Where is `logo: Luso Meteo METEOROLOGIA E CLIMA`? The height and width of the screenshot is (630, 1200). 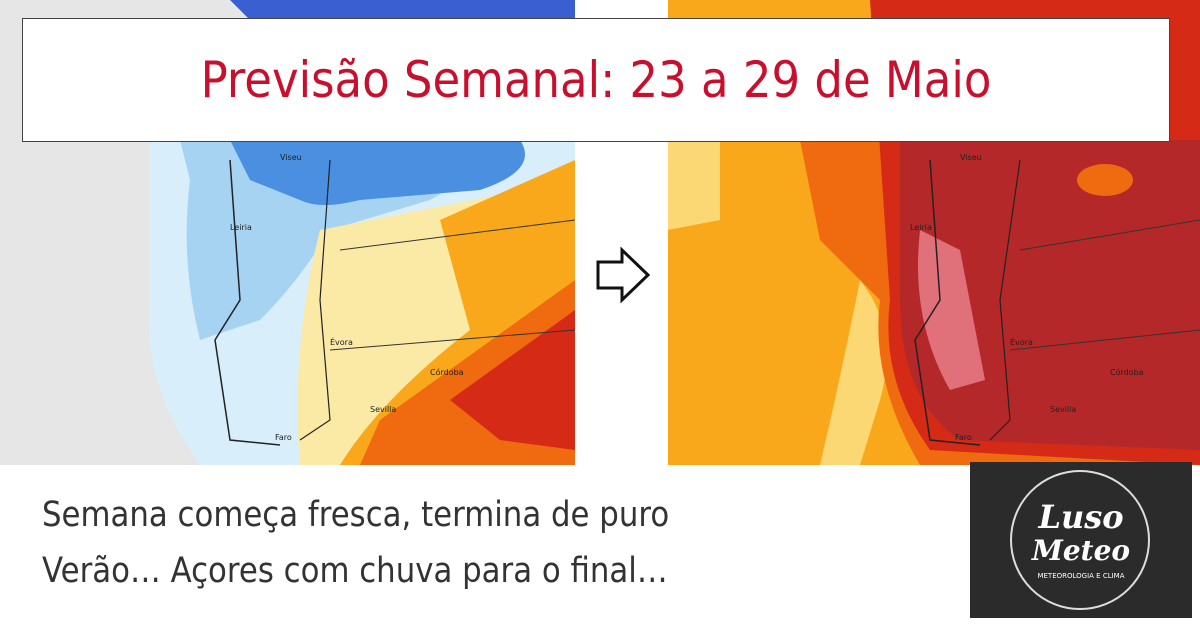 logo: Luso Meteo METEOROLOGIA E CLIMA is located at coordinates (1081, 540).